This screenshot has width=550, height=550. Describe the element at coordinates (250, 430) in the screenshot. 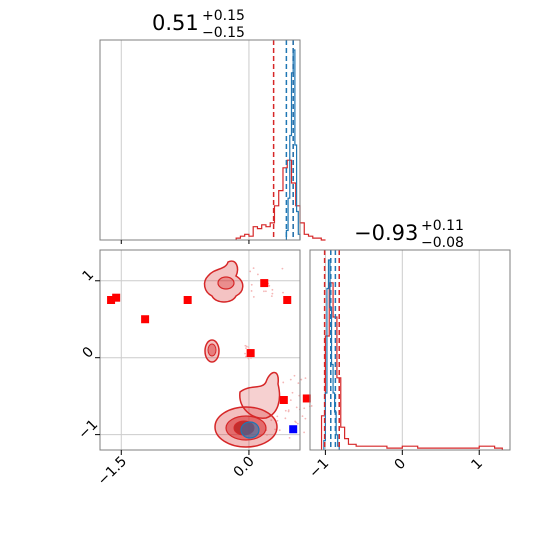

I see `bl-contour-blue` at that location.